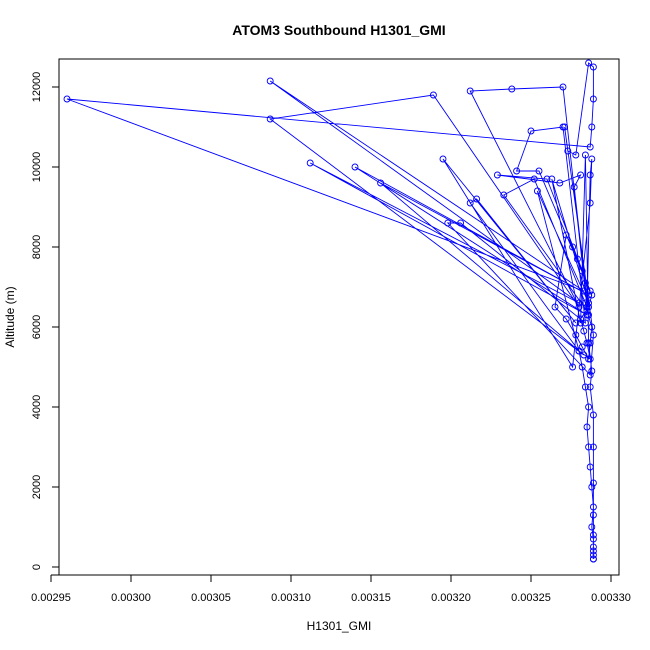 Image resolution: width=650 pixels, height=650 pixels. I want to click on x-tick-label: 0.00310, so click(291, 598).